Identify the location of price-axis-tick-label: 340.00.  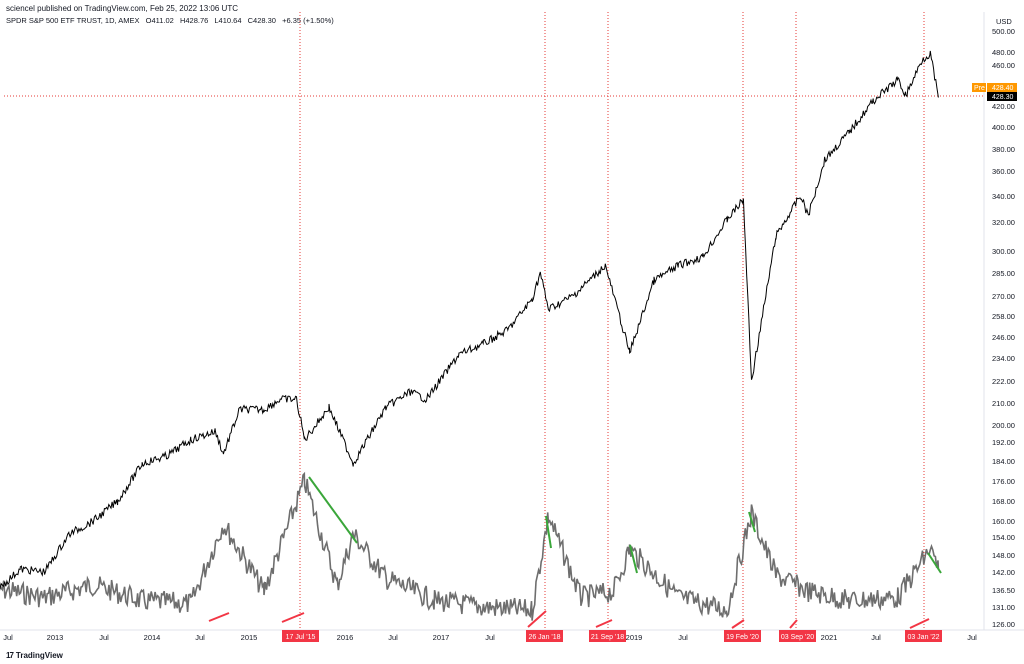
(1003, 196).